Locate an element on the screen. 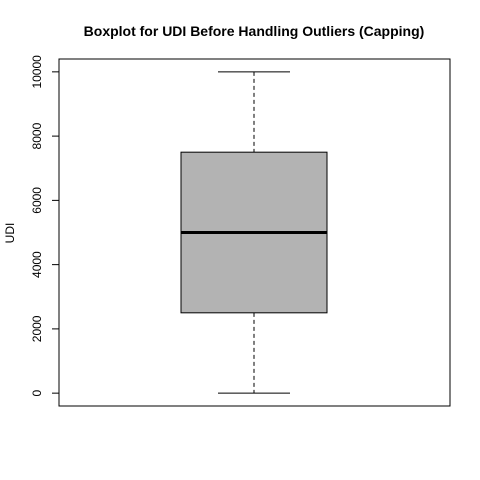 The height and width of the screenshot is (480, 480). y-axis-label: UDI is located at coordinates (10, 233).